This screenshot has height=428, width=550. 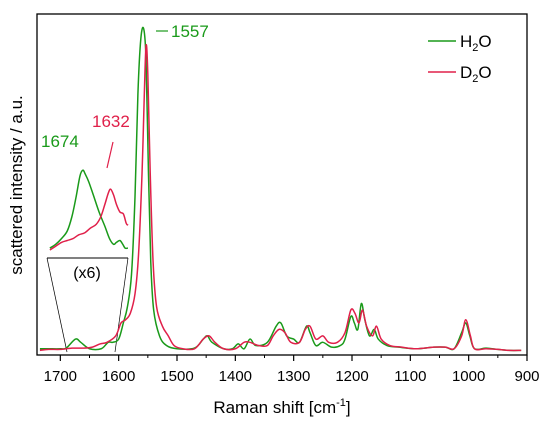 I want to click on legend-d2o-label: D2O, so click(x=476, y=74).